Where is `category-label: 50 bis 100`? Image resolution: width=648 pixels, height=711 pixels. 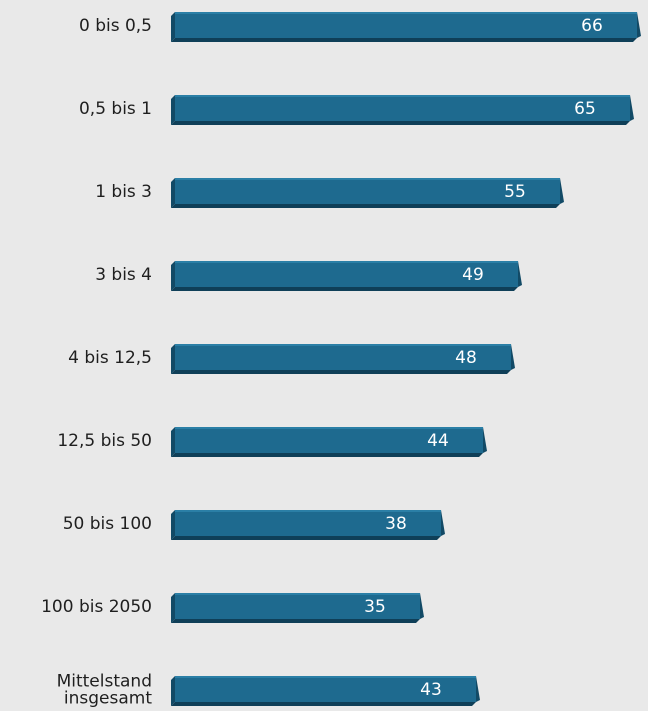
category-label: 50 bis 100 is located at coordinates (107, 524).